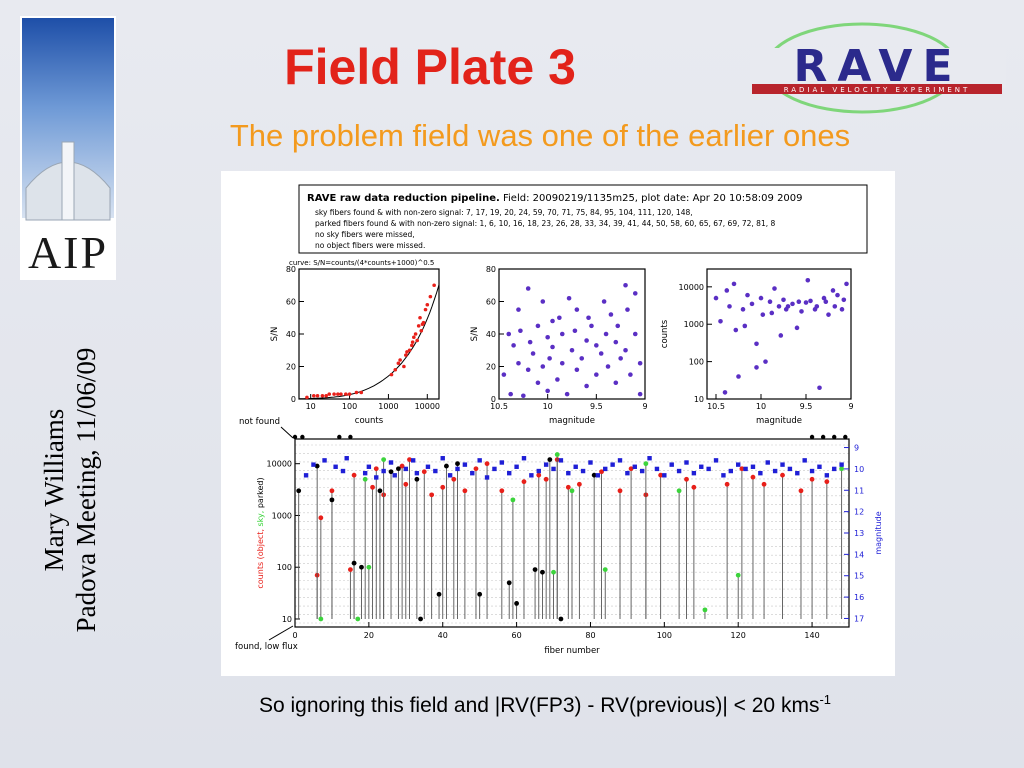 Image resolution: width=1024 pixels, height=768 pixels. Describe the element at coordinates (349, 406) in the screenshot. I see `sn-counts-x-tick-label: 100` at that location.